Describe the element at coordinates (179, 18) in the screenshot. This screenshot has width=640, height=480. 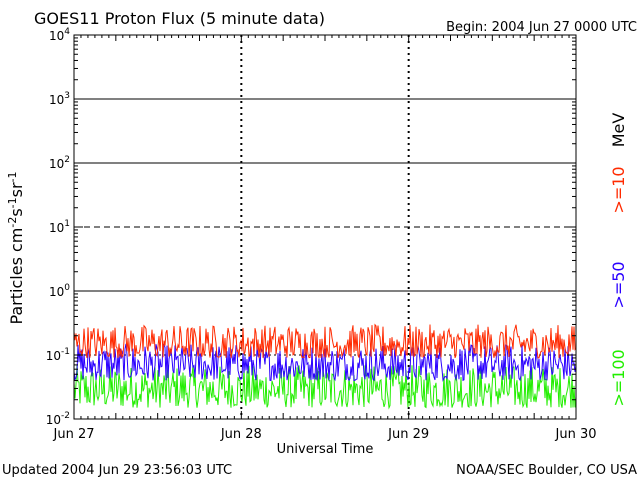
I see `chart-title: GOES11 Proton Flux (5 minute data)` at that location.